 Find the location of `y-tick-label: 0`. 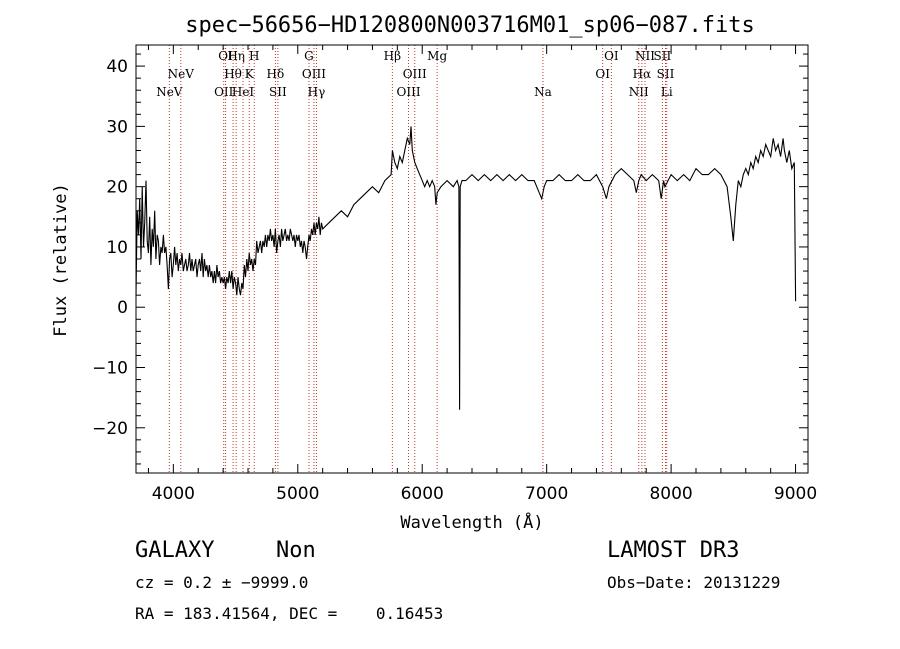

y-tick-label: 0 is located at coordinates (122, 308).